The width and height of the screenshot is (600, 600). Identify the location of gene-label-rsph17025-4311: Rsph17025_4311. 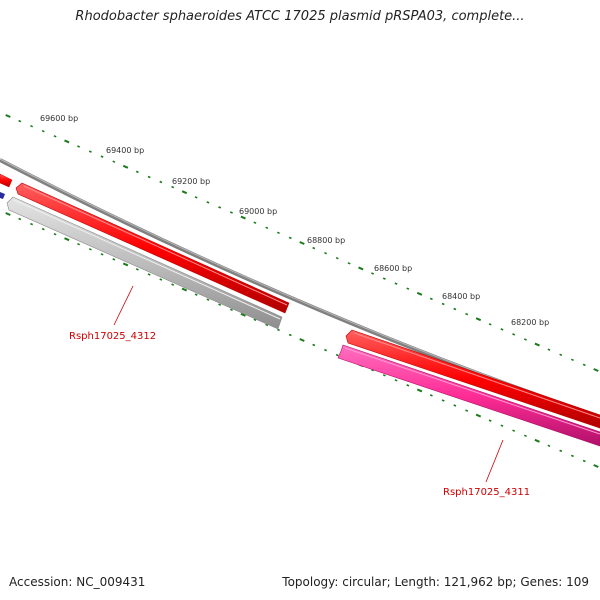
(486, 492).